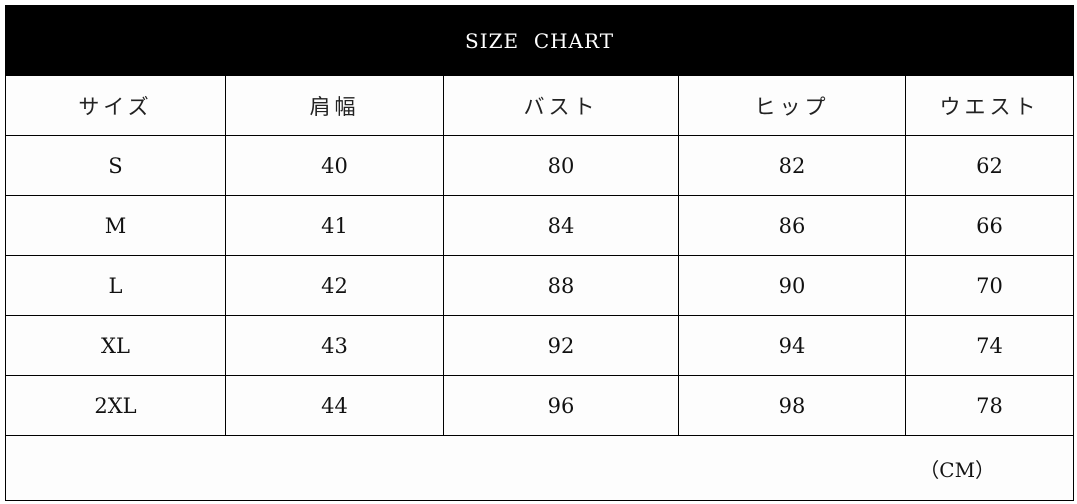  Describe the element at coordinates (115, 345) in the screenshot. I see `cell-size: XL` at that location.